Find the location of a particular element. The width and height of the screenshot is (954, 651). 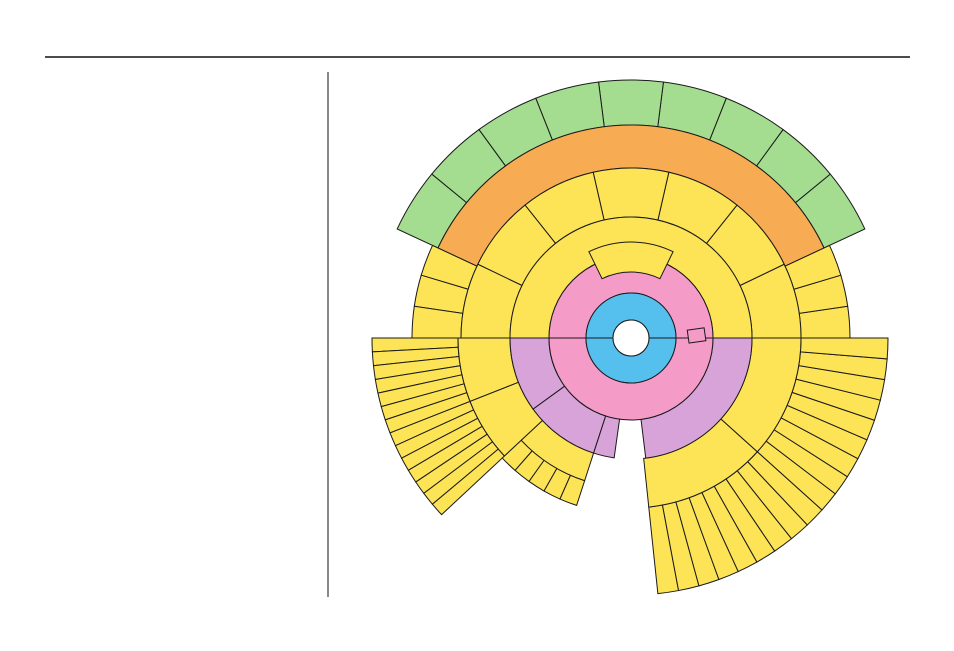

small-segment is located at coordinates (696, 335).